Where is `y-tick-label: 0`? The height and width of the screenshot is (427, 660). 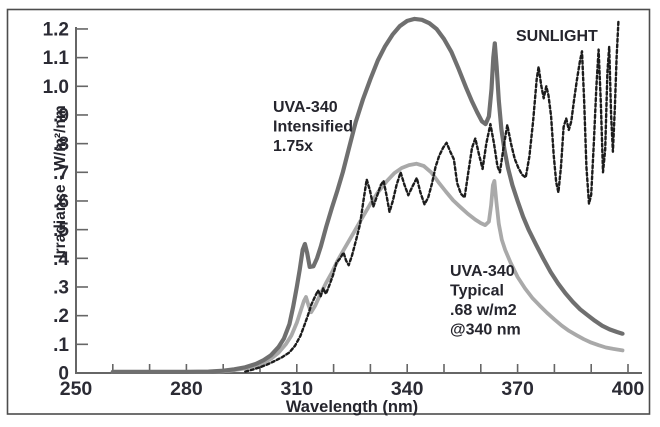
y-tick-label: 0 is located at coordinates (63, 374).